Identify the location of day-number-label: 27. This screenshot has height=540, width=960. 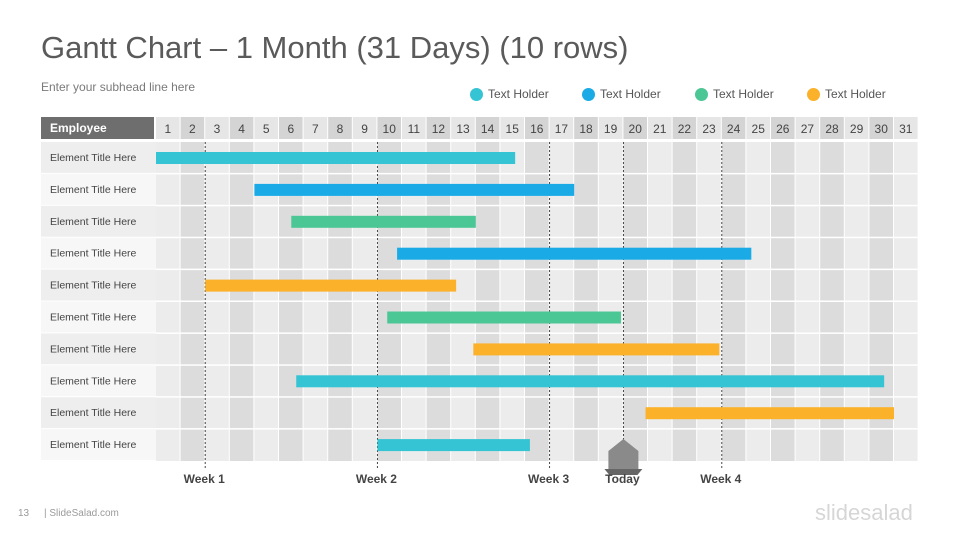
(808, 129).